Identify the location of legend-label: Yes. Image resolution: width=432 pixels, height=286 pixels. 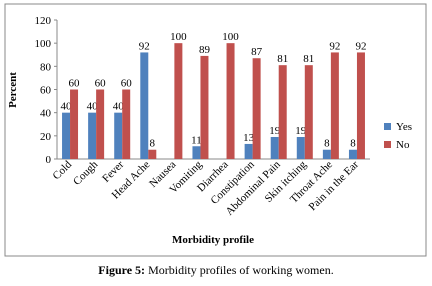
(404, 127).